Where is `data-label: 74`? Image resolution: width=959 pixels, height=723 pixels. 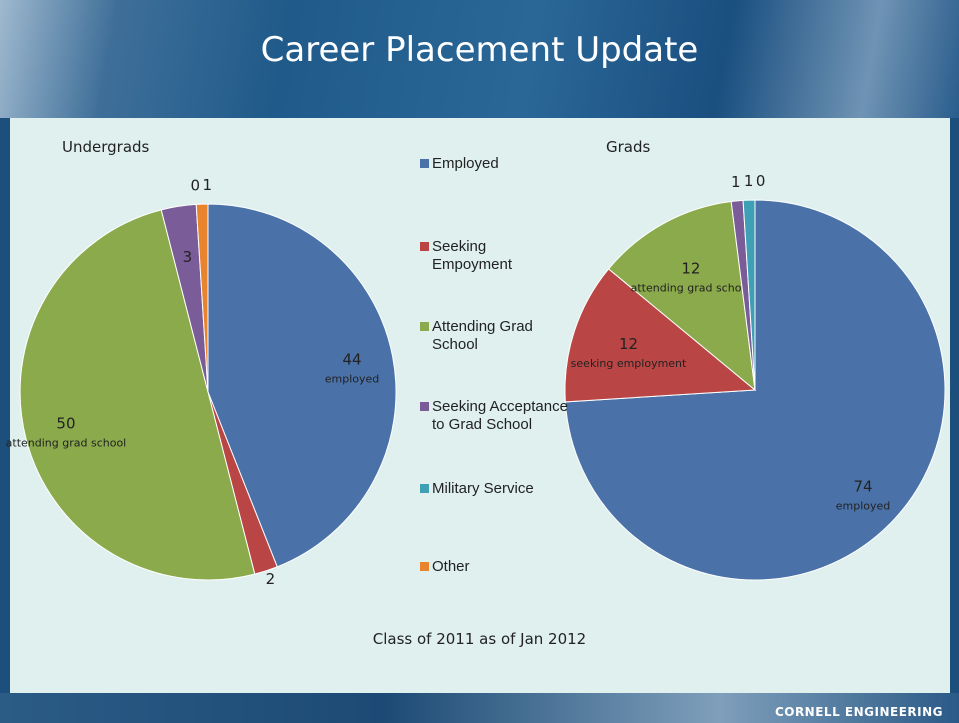 data-label: 74 is located at coordinates (862, 486).